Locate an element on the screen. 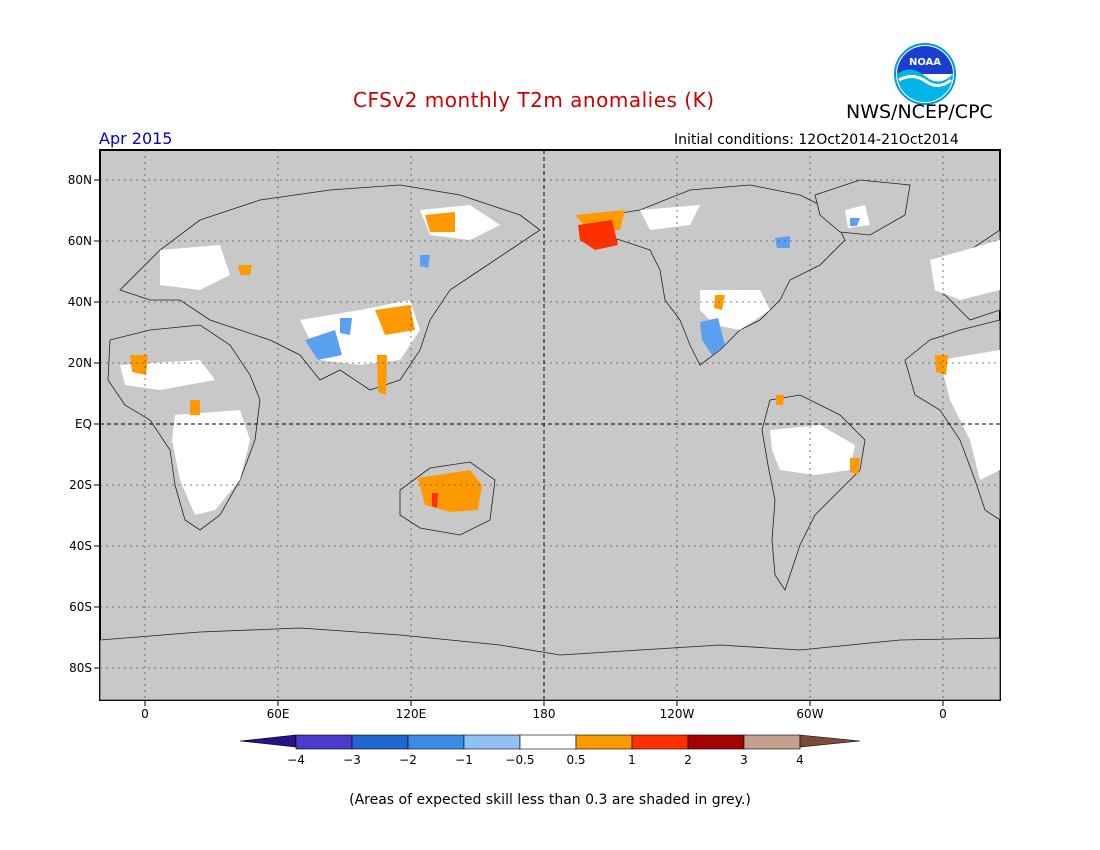 The width and height of the screenshot is (1100, 850). initial-conditions-label: Initial conditions: 12Oct2014-21Oct2014 is located at coordinates (816, 140).